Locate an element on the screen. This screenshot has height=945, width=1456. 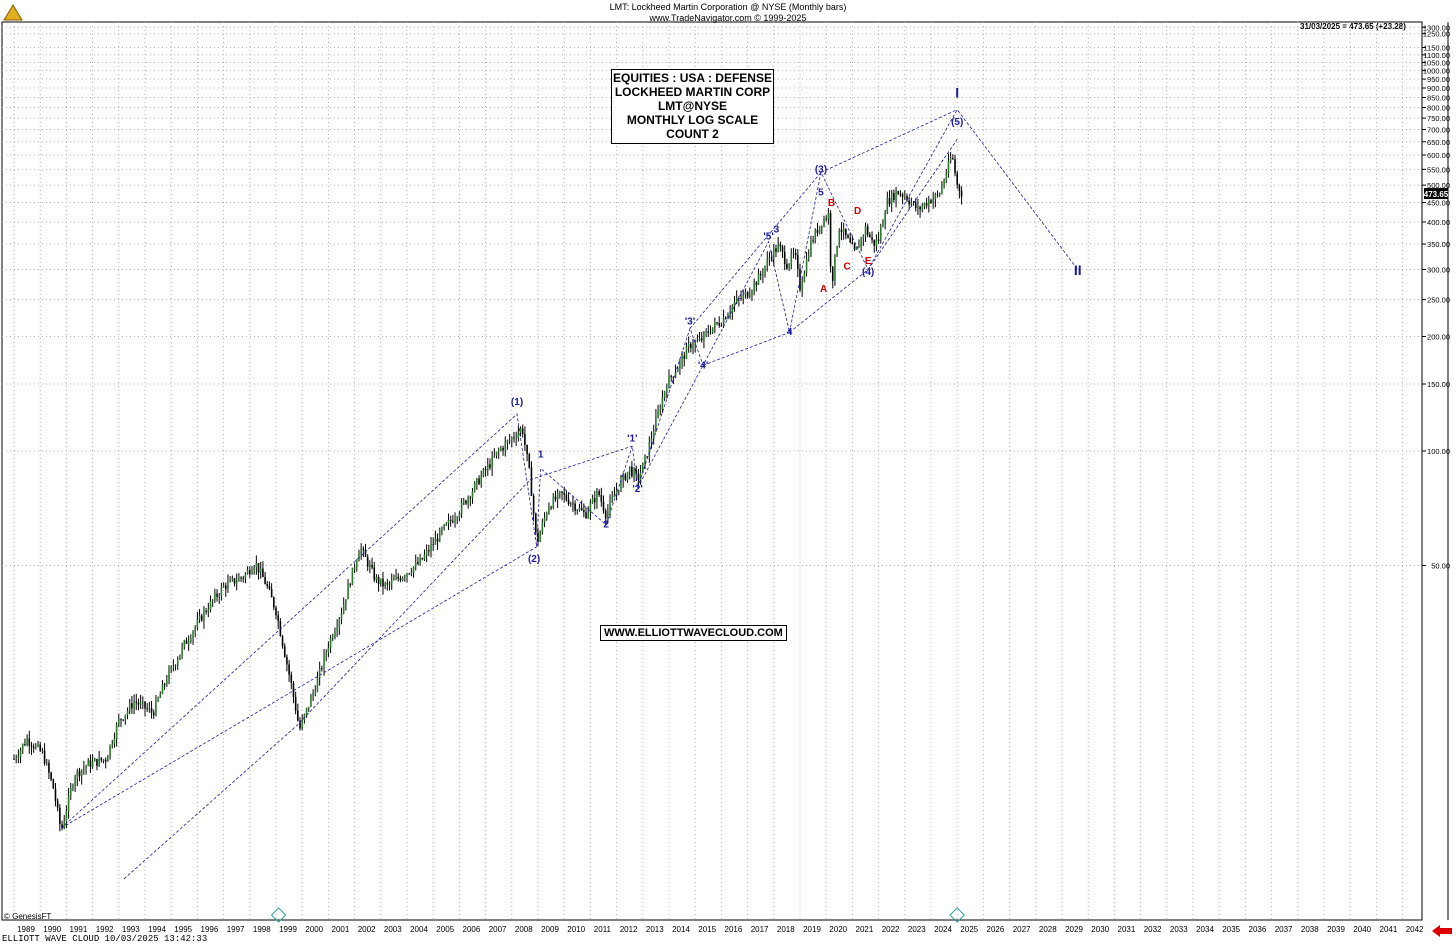
wave-trend-line is located at coordinates (670, 427).